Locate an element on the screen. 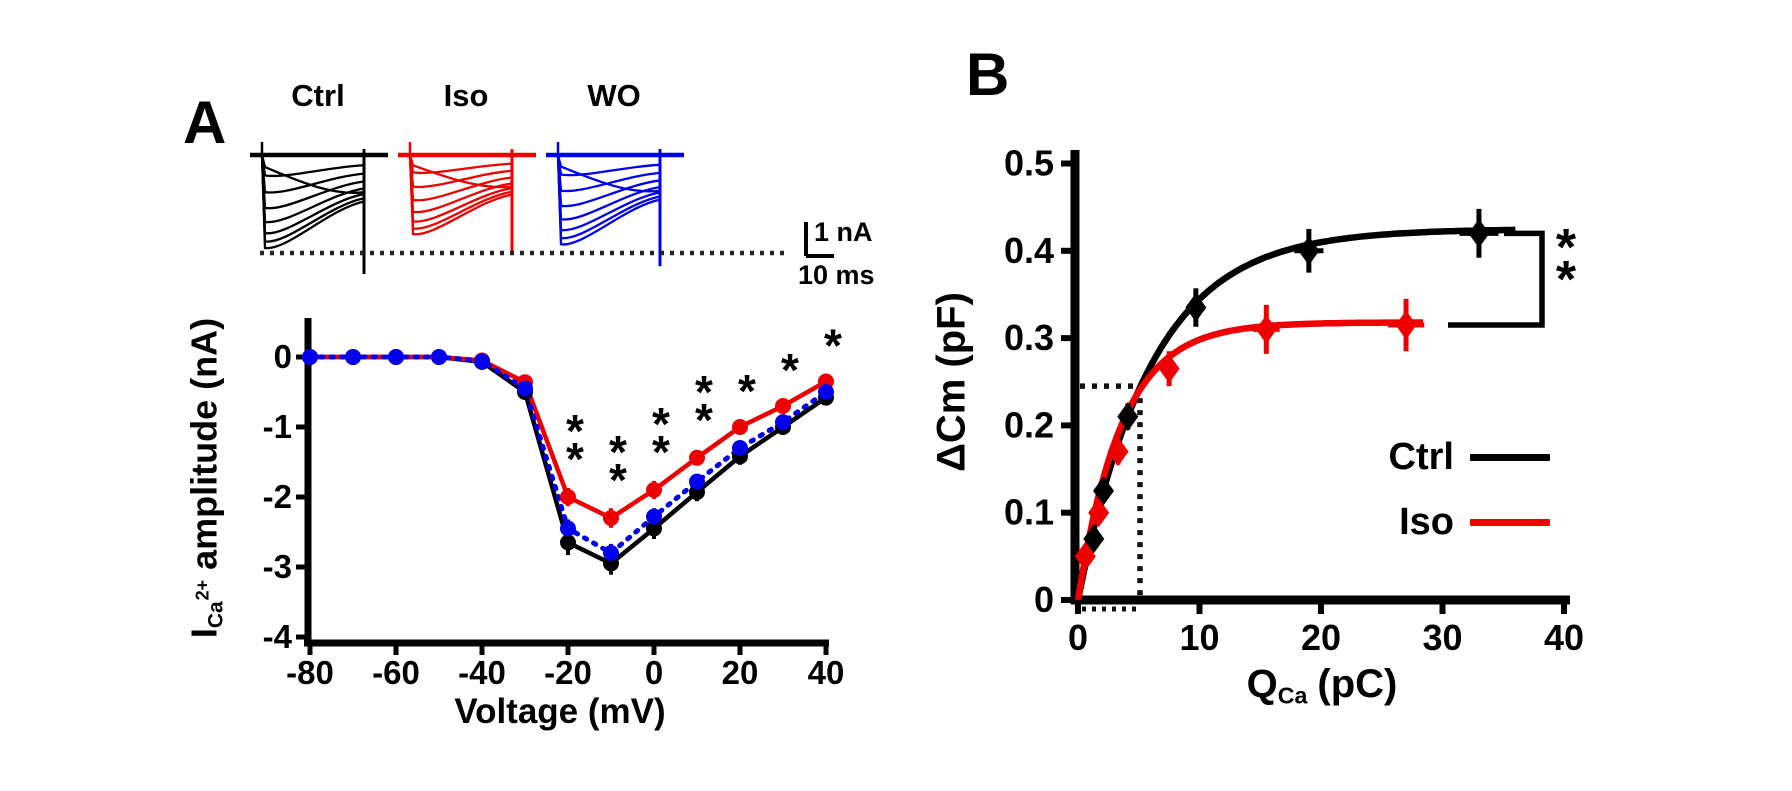  iv-x-tick-label: -20 is located at coordinates (568, 672).